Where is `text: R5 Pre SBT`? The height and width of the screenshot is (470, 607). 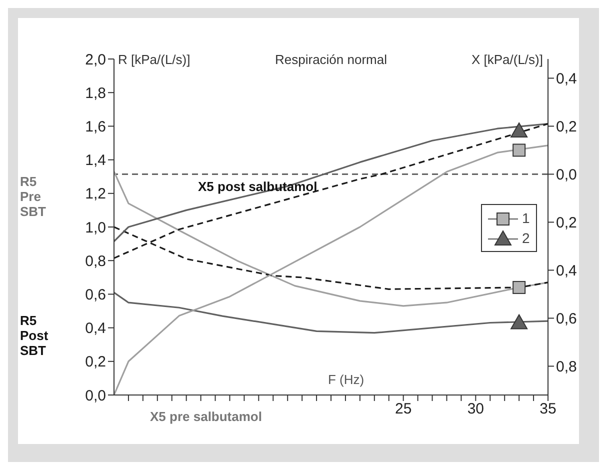 text: R5 Pre SBT is located at coordinates (33, 196).